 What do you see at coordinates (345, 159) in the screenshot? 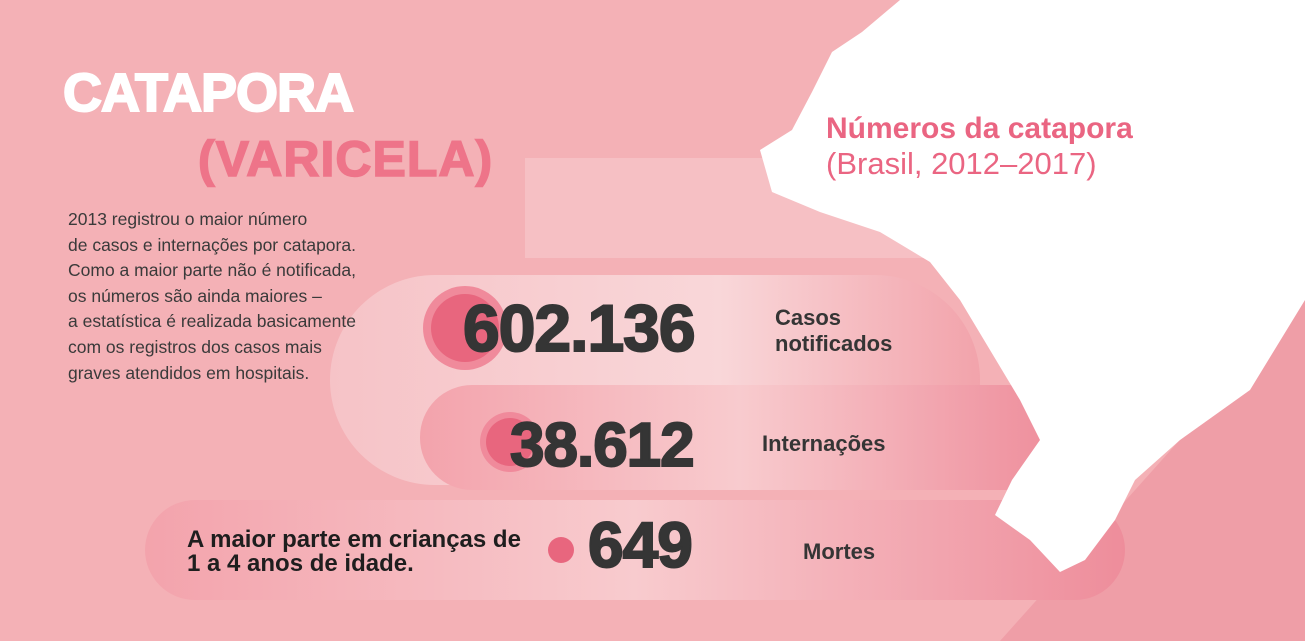
I see `subtitle: (VARICELA)` at bounding box center [345, 159].